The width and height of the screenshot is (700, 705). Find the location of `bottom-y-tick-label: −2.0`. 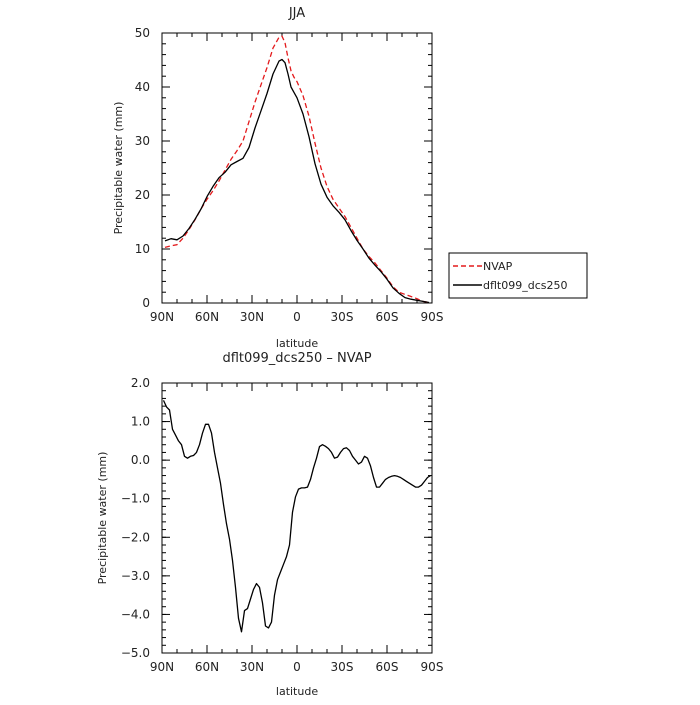

bottom-y-tick-label: −2.0 is located at coordinates (135, 537).